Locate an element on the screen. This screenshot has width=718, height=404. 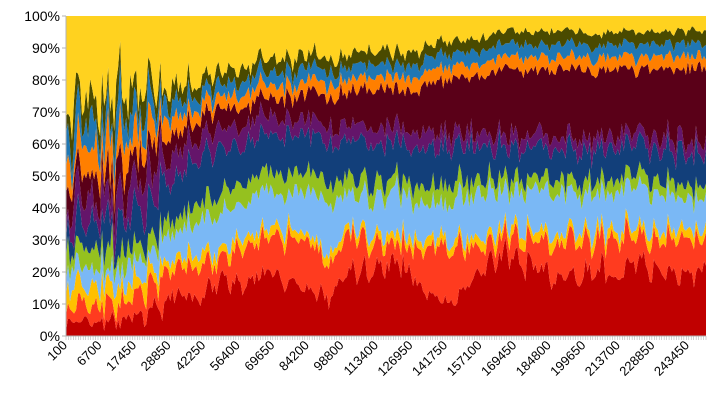
y-tick-labels: 0% 10% 20% 30% 40% 50% 60% 70% 80% 90% 100% is located at coordinates (45, 176).